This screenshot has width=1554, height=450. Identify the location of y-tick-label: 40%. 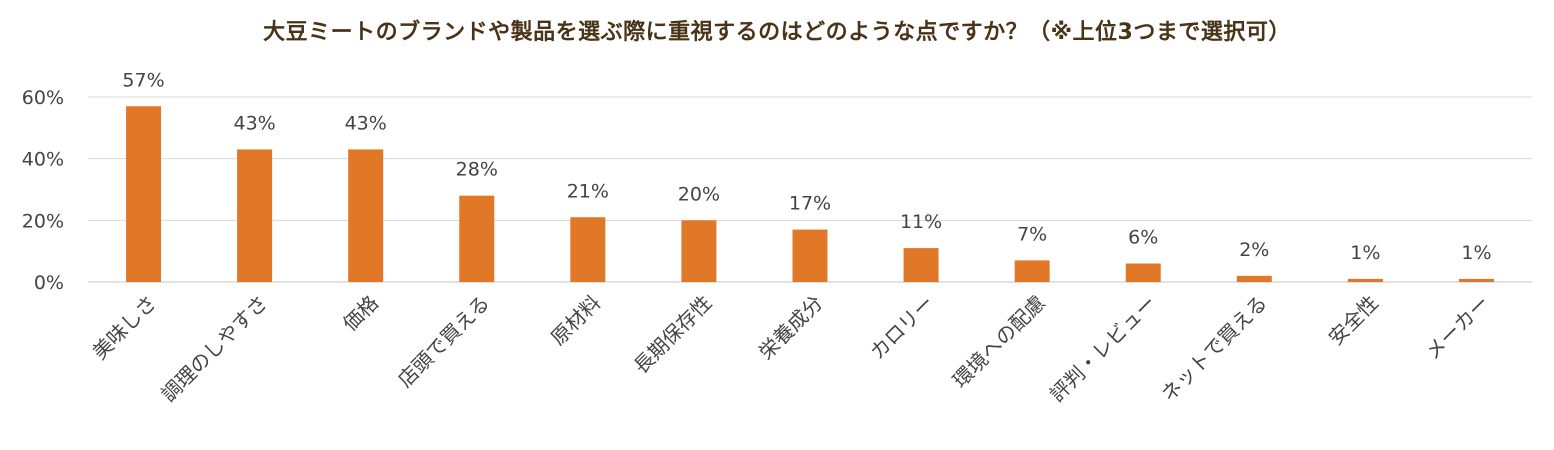
(43, 160).